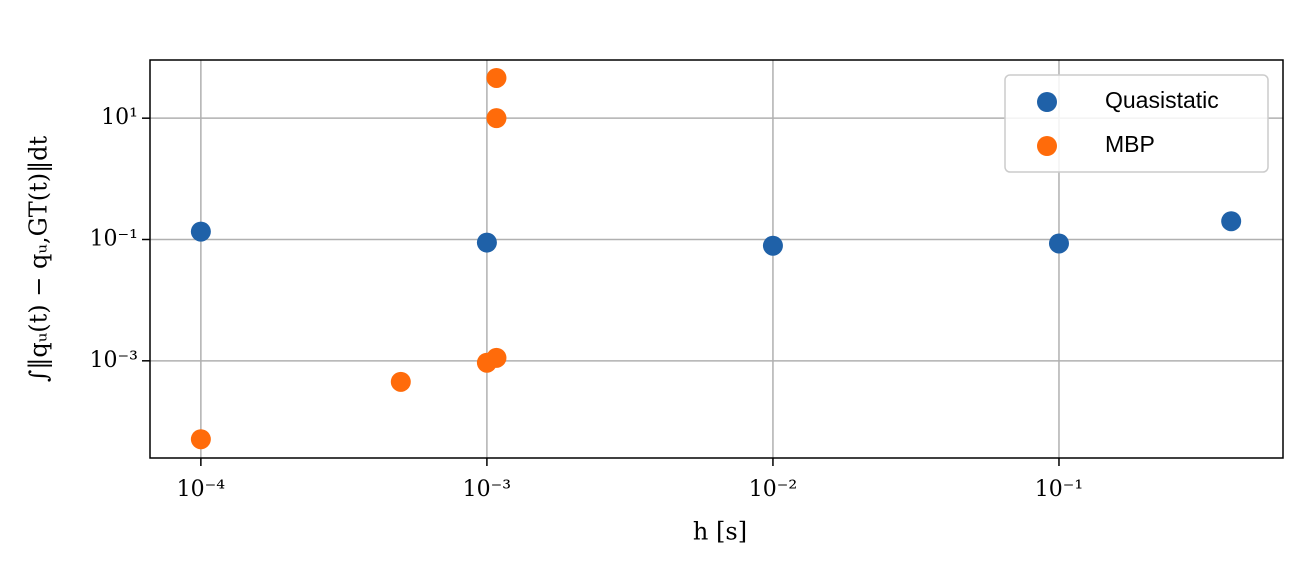 This screenshot has width=1314, height=566. What do you see at coordinates (1059, 489) in the screenshot?
I see `x-tick-label: 10⁻¹` at bounding box center [1059, 489].